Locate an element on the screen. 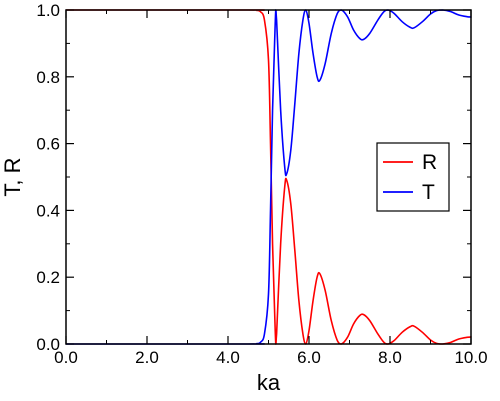 This screenshot has width=500, height=401. y-tick-label: 0.6 is located at coordinates (48, 144).